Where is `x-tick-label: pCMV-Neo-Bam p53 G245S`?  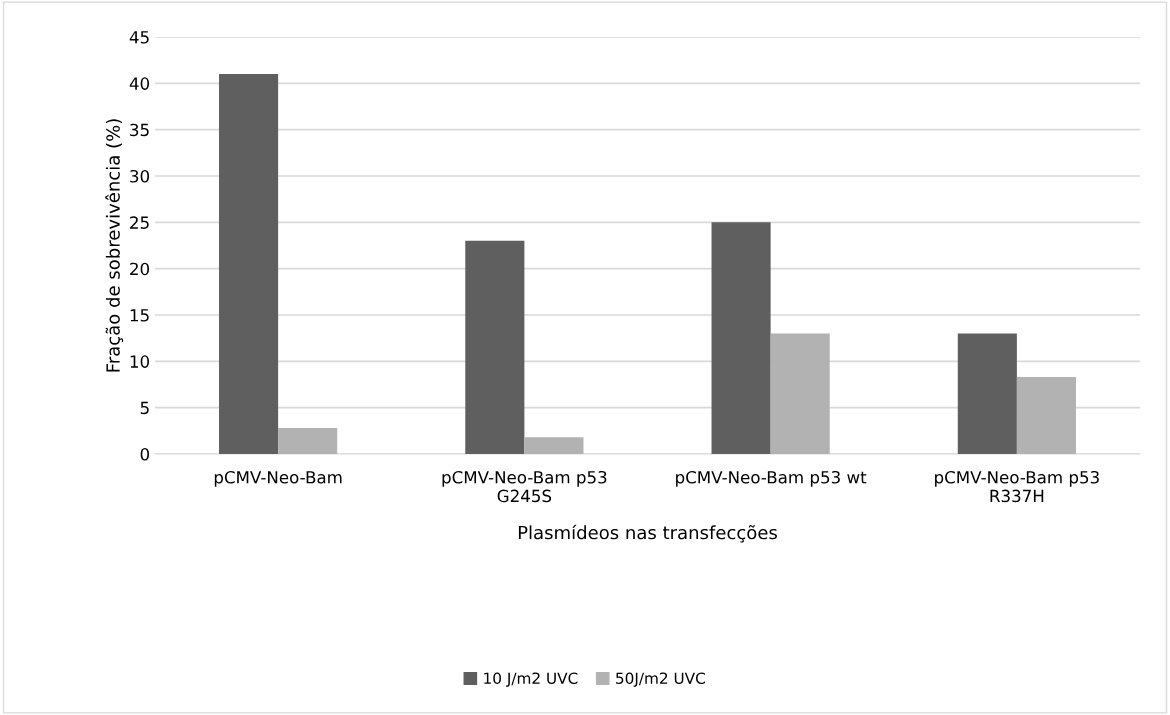
x-tick-label: pCMV-Neo-Bam p53 G245S is located at coordinates (524, 486).